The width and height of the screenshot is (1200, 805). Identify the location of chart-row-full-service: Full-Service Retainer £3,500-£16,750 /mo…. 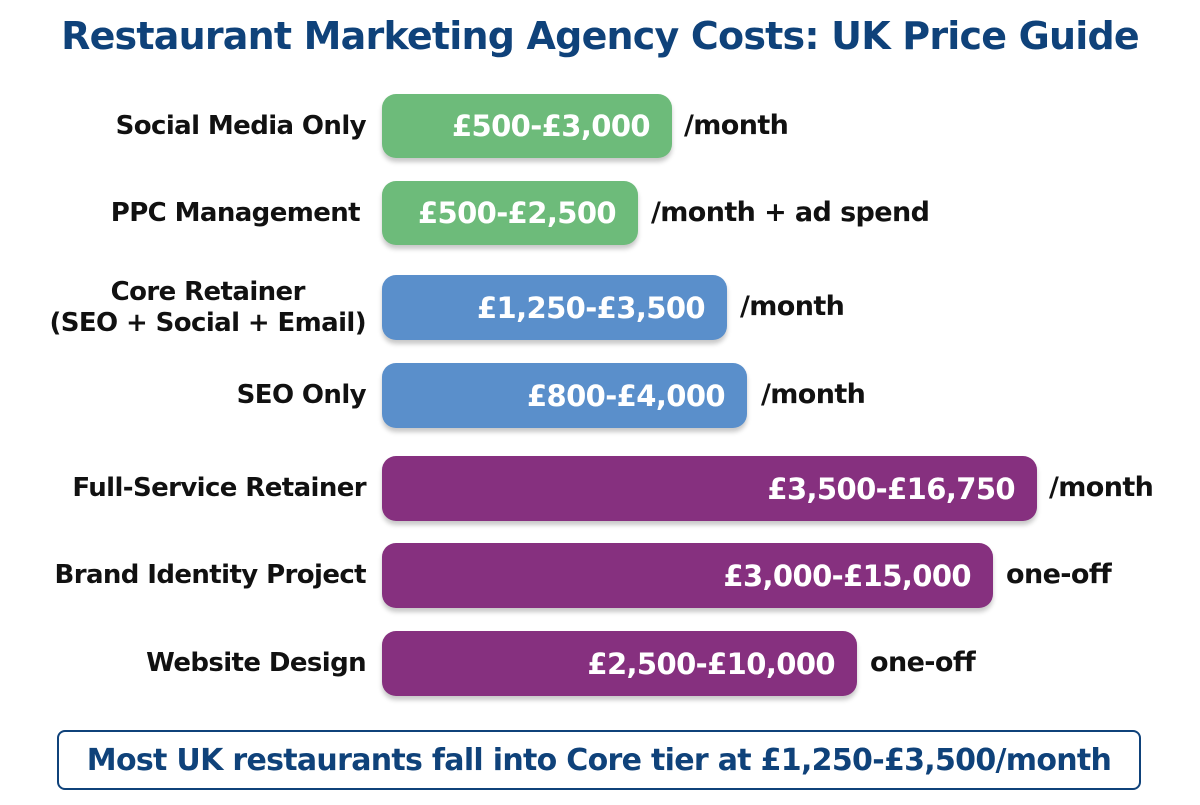
(600, 489).